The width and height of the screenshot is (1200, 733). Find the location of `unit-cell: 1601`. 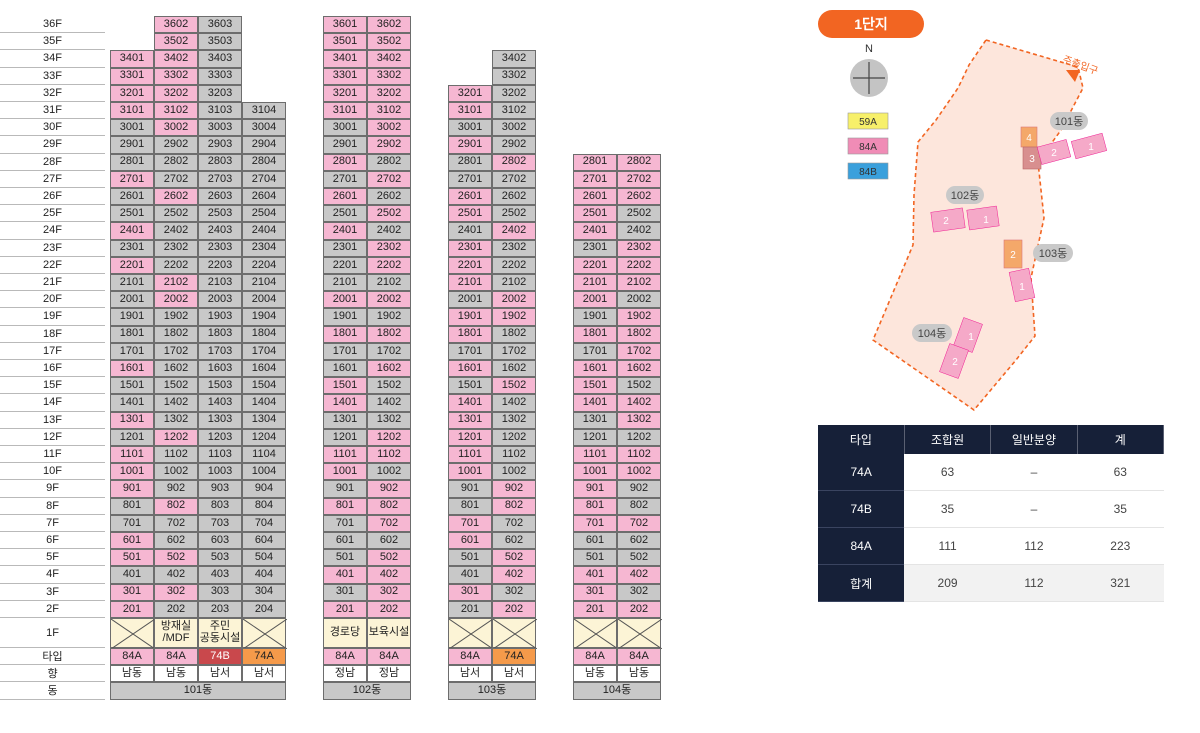

unit-cell: 1601 is located at coordinates (470, 369).